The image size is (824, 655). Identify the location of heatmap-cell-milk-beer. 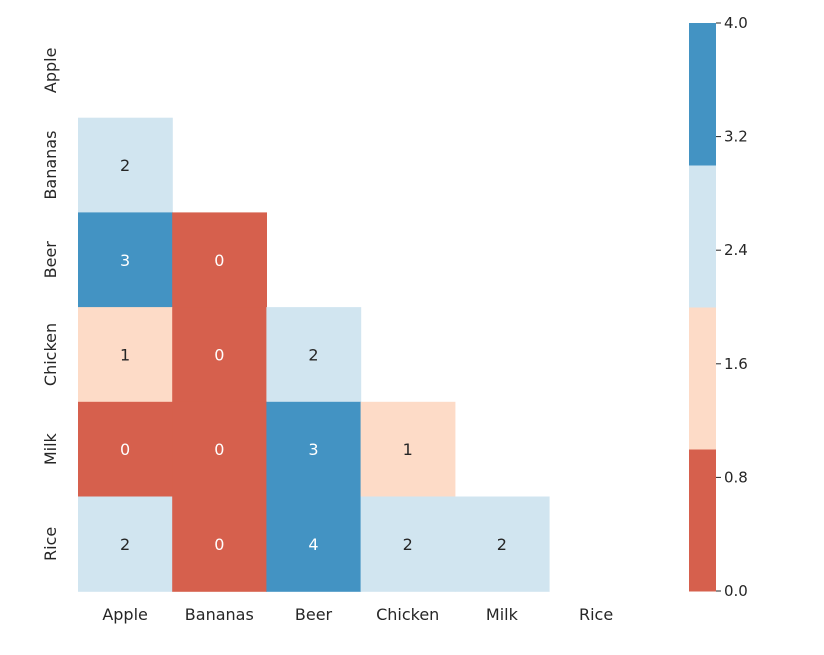
(314, 449).